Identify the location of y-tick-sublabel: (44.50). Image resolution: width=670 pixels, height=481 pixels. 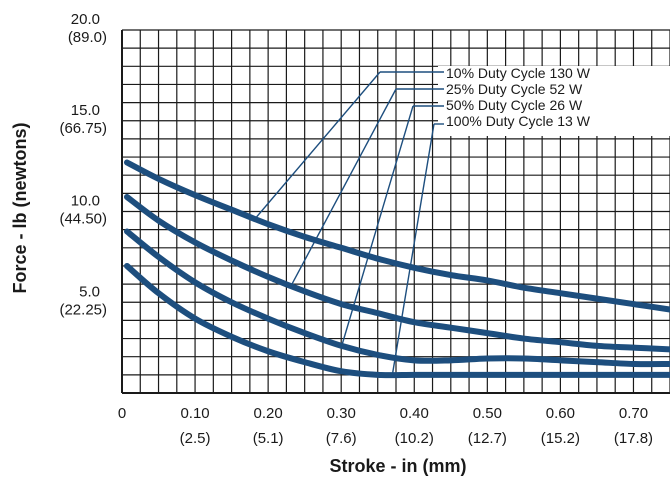
(83, 219).